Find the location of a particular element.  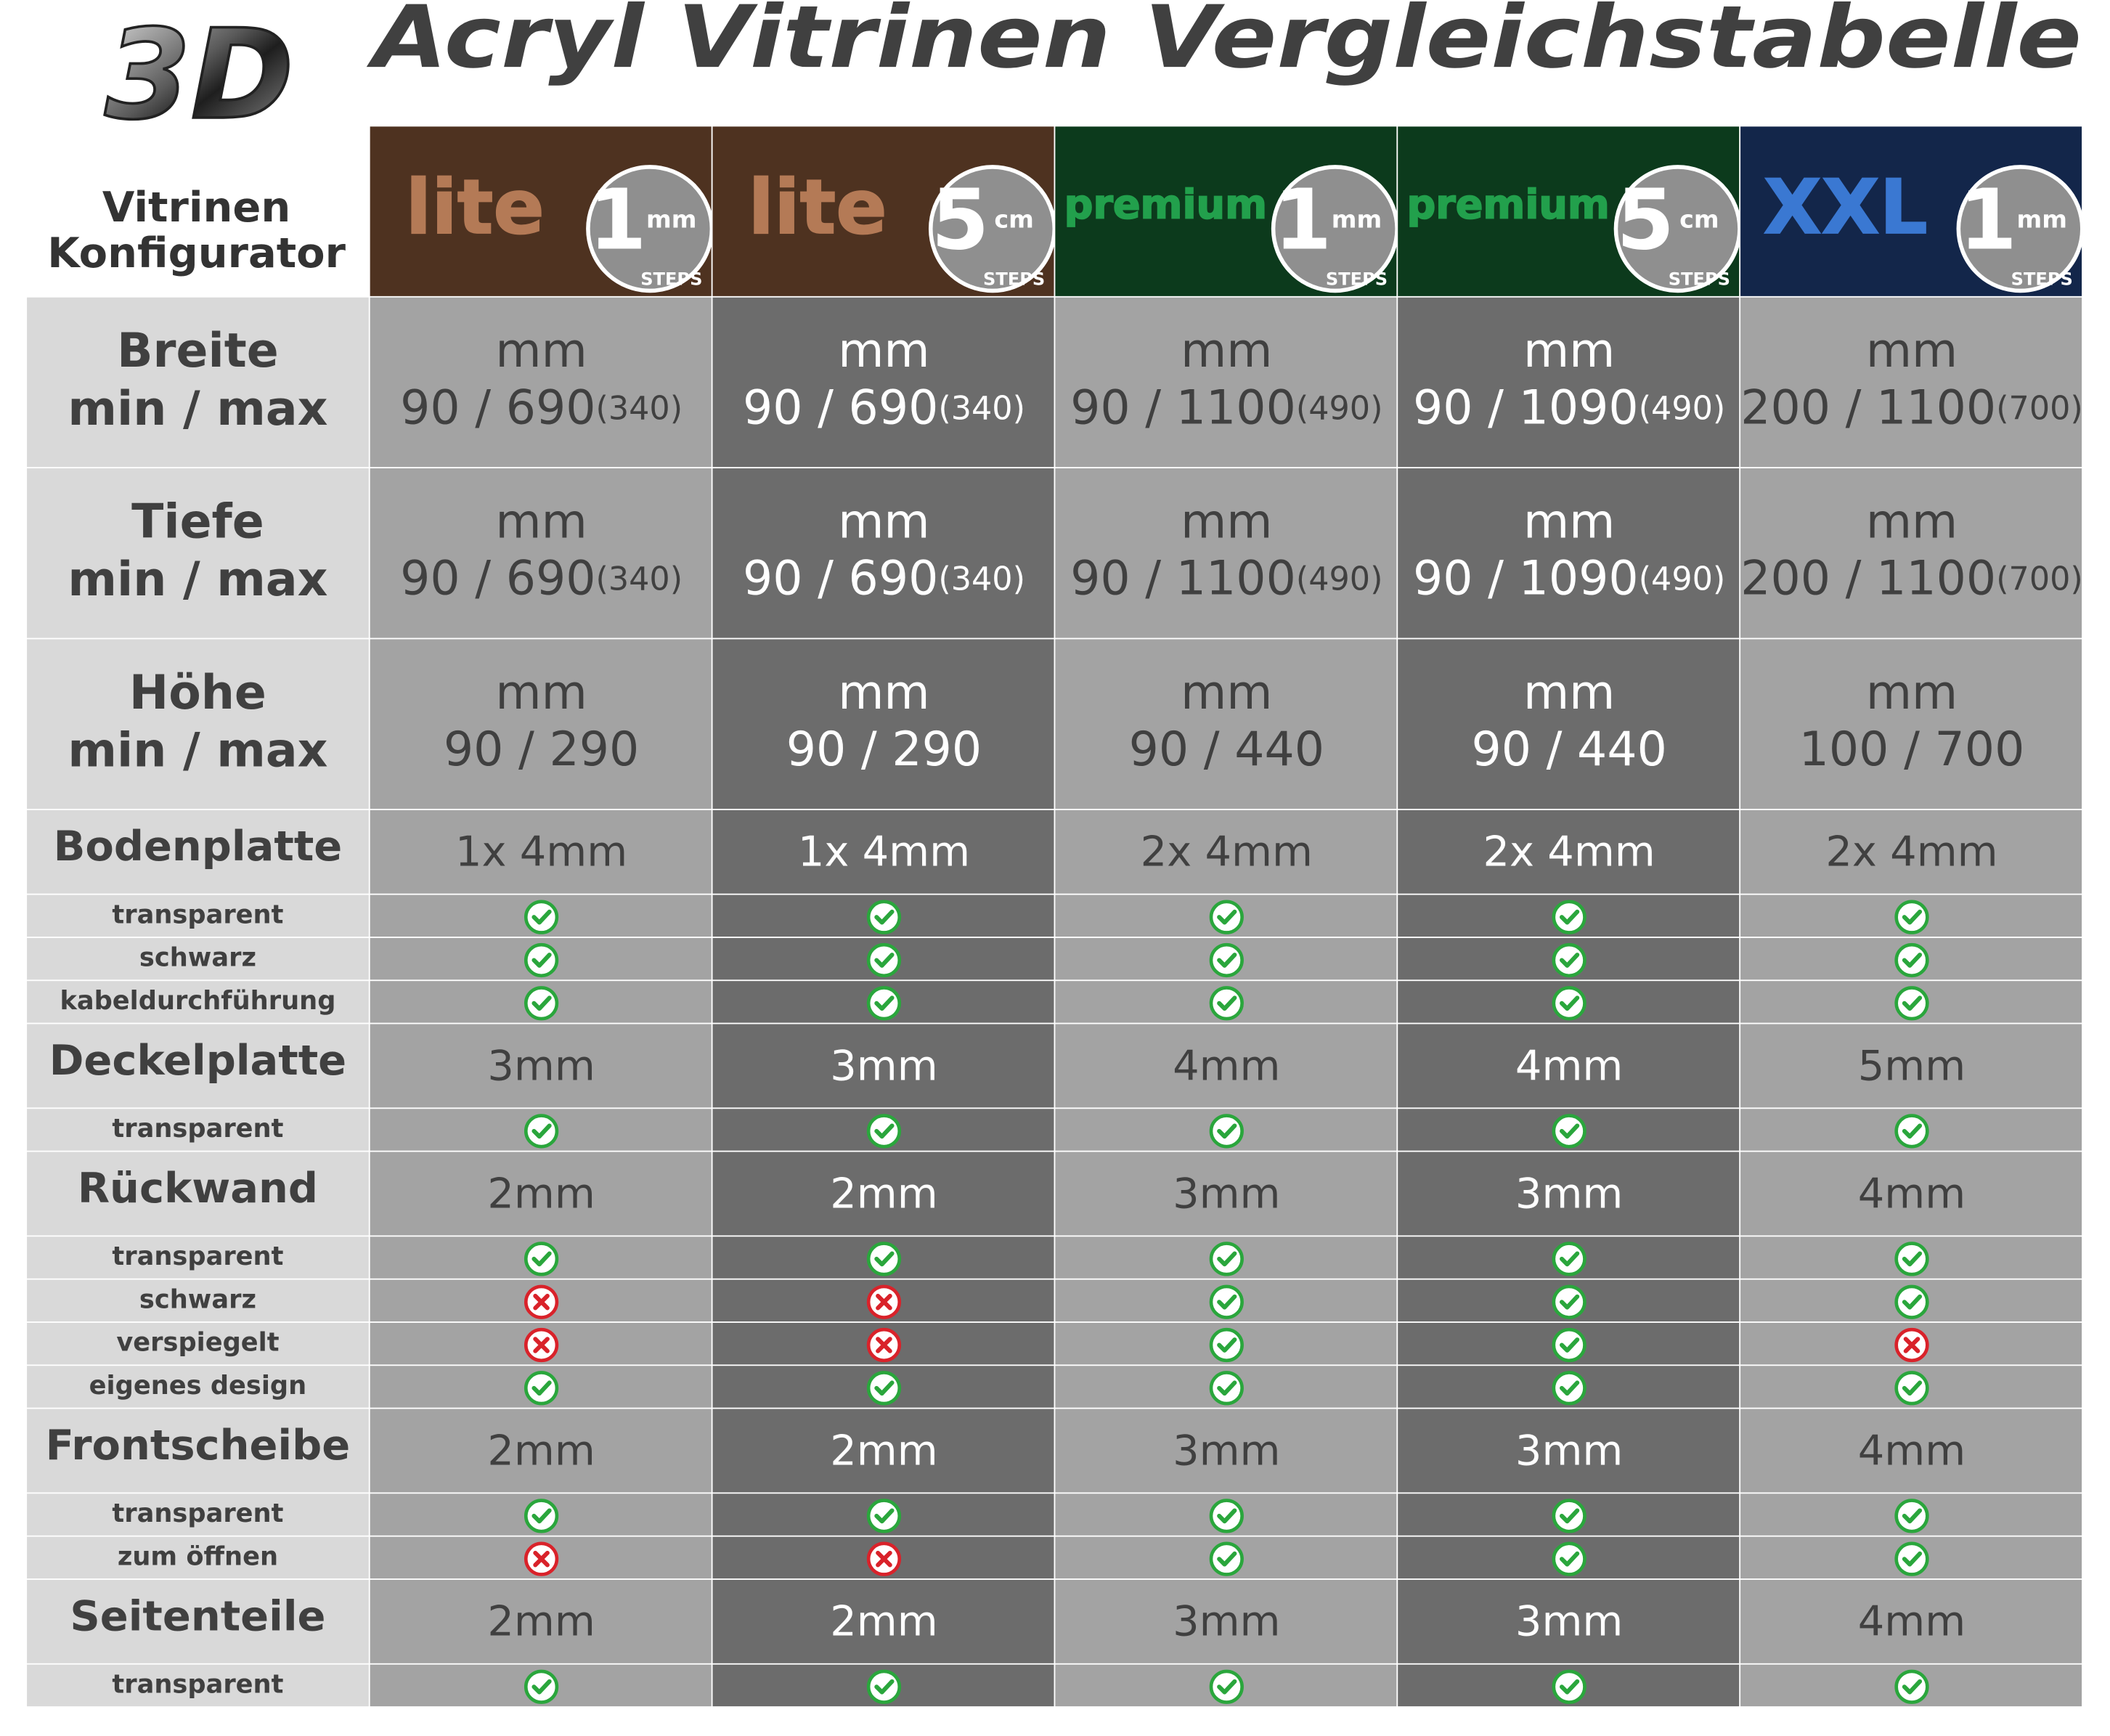

value-text: 5mm is located at coordinates (1912, 1065).